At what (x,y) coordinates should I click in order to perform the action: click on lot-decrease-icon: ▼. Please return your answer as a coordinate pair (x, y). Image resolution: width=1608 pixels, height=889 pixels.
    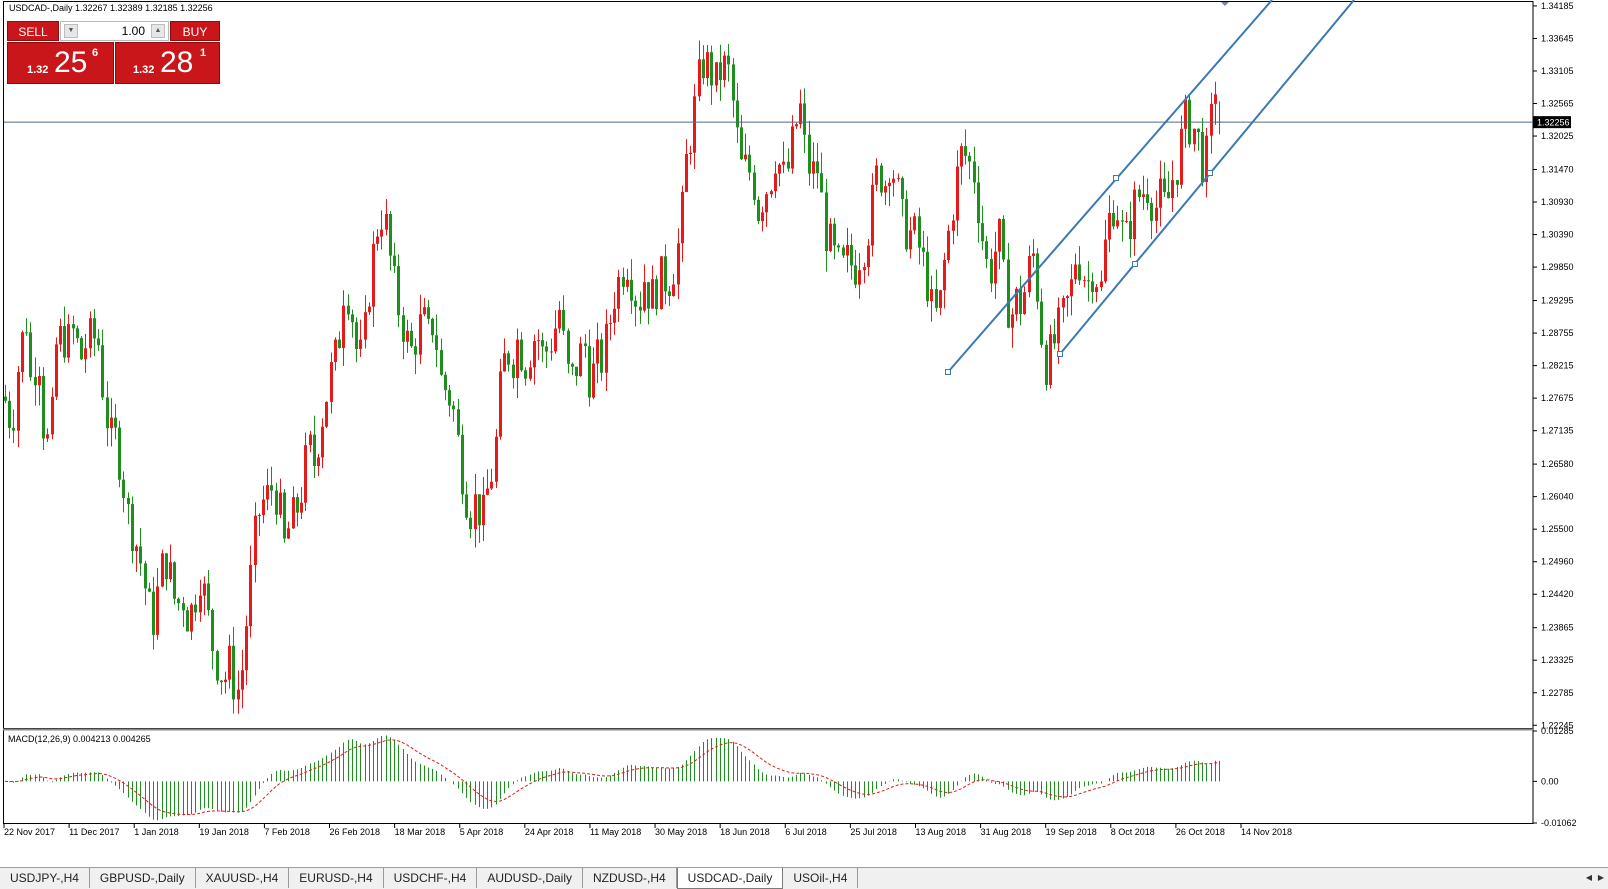
    Looking at the image, I should click on (71, 31).